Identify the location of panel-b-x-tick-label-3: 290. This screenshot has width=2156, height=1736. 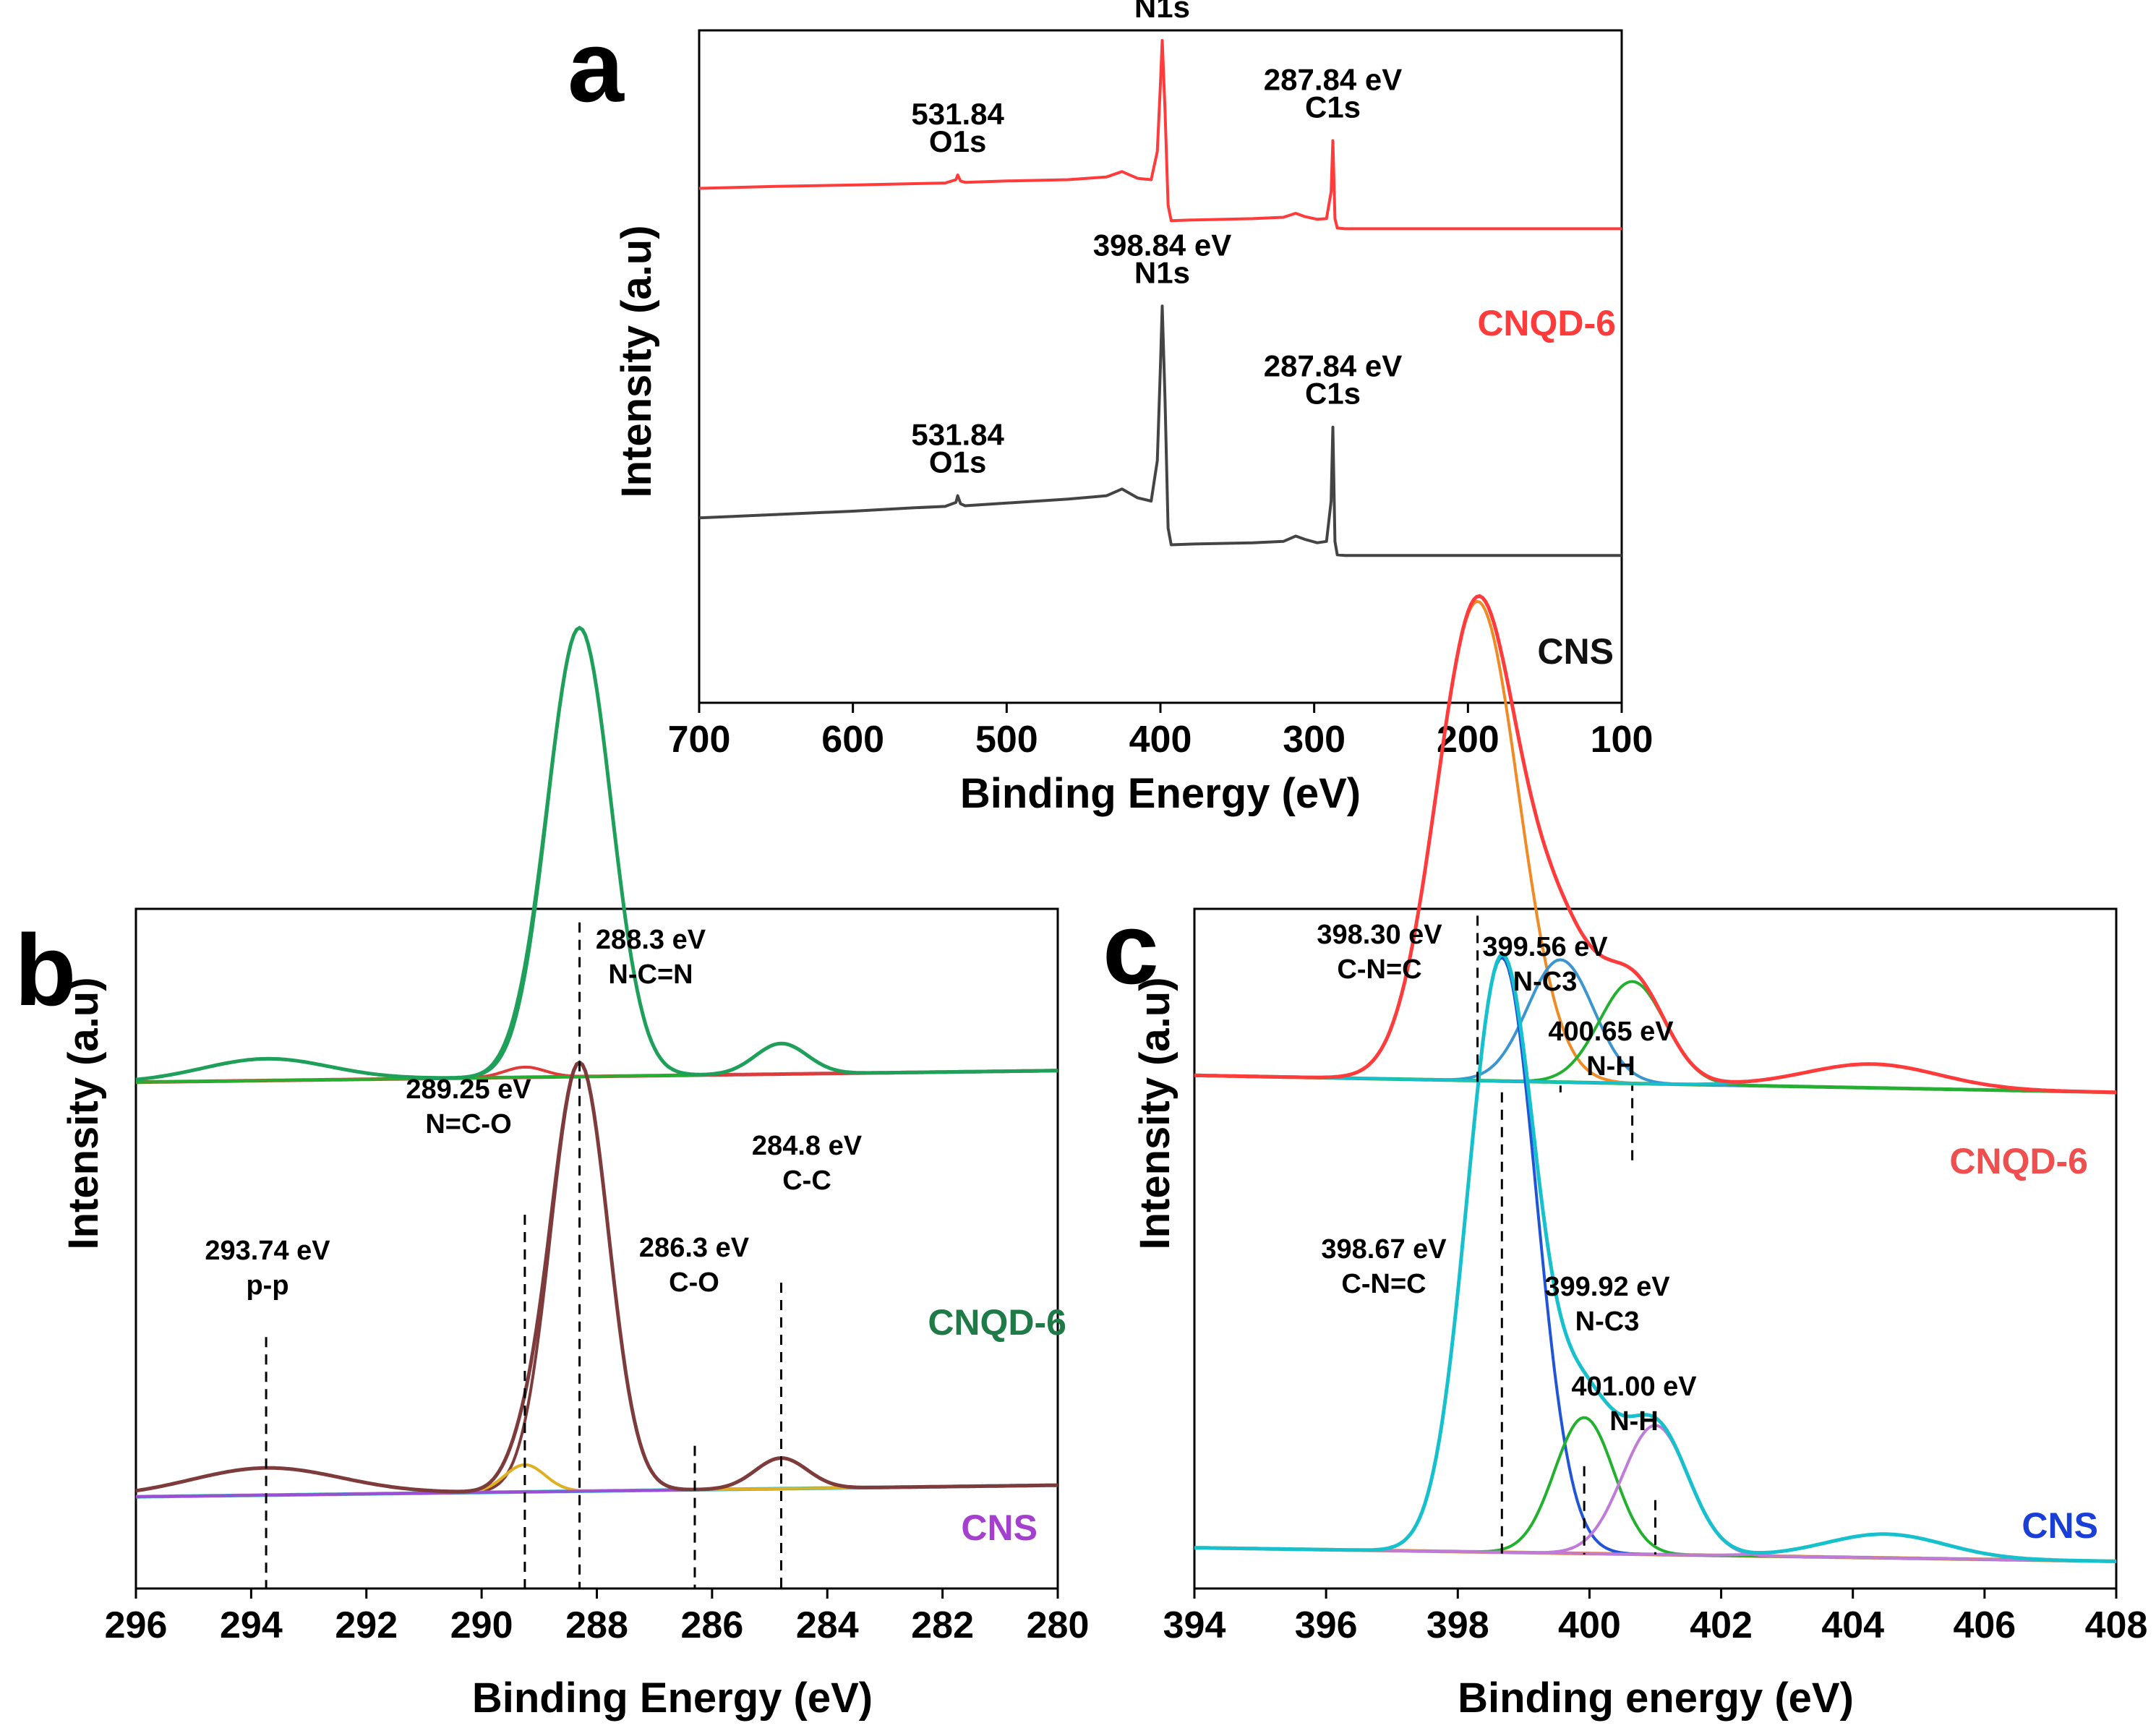
(482, 1625).